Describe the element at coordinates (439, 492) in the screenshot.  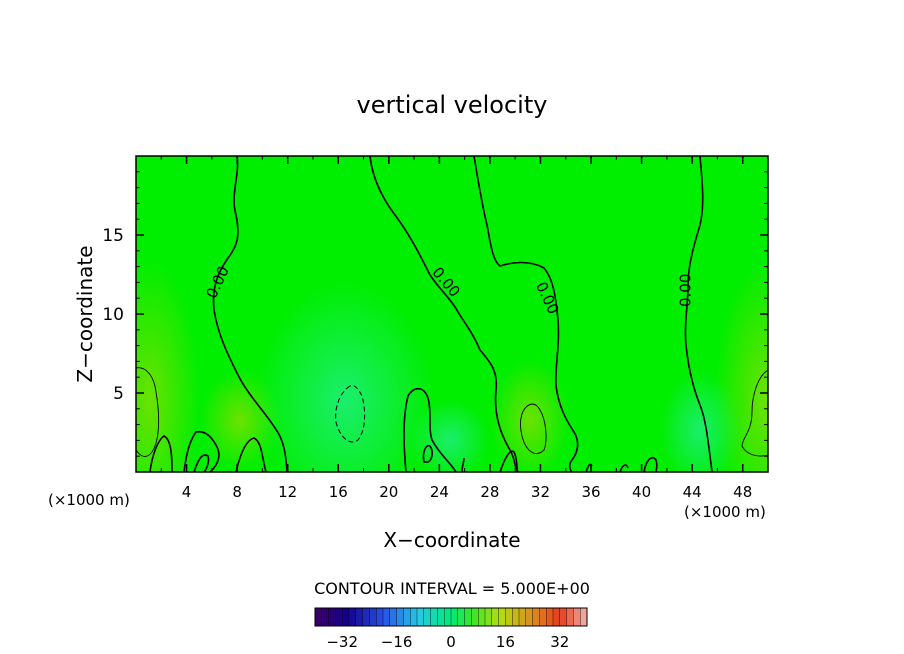
I see `x-tick-label: 24` at that location.